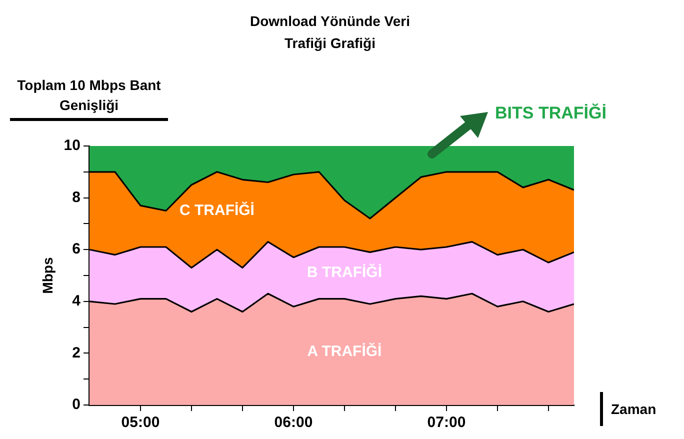 Image resolution: width=684 pixels, height=439 pixels. What do you see at coordinates (330, 32) in the screenshot?
I see `chart-title: Download Yönünde Veri Trafiği Grafiği` at bounding box center [330, 32].